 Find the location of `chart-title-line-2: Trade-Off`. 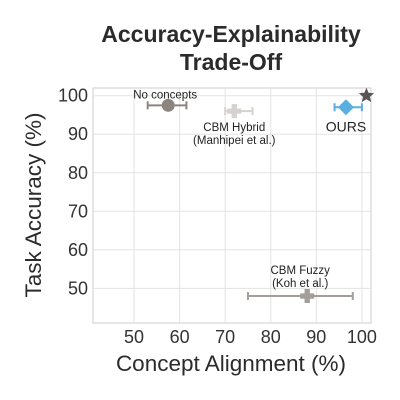

chart-title-line-2: Trade-Off is located at coordinates (231, 62).